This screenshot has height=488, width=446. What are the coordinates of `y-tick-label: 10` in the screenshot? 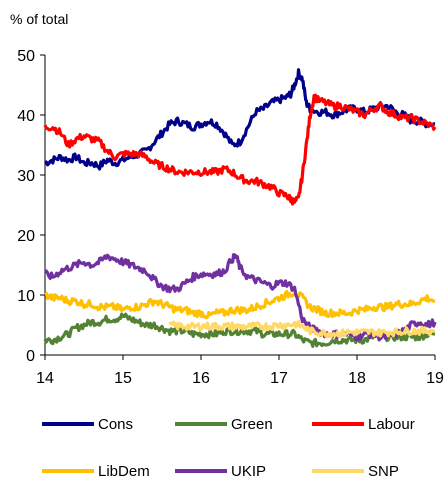 It's located at (26, 296).